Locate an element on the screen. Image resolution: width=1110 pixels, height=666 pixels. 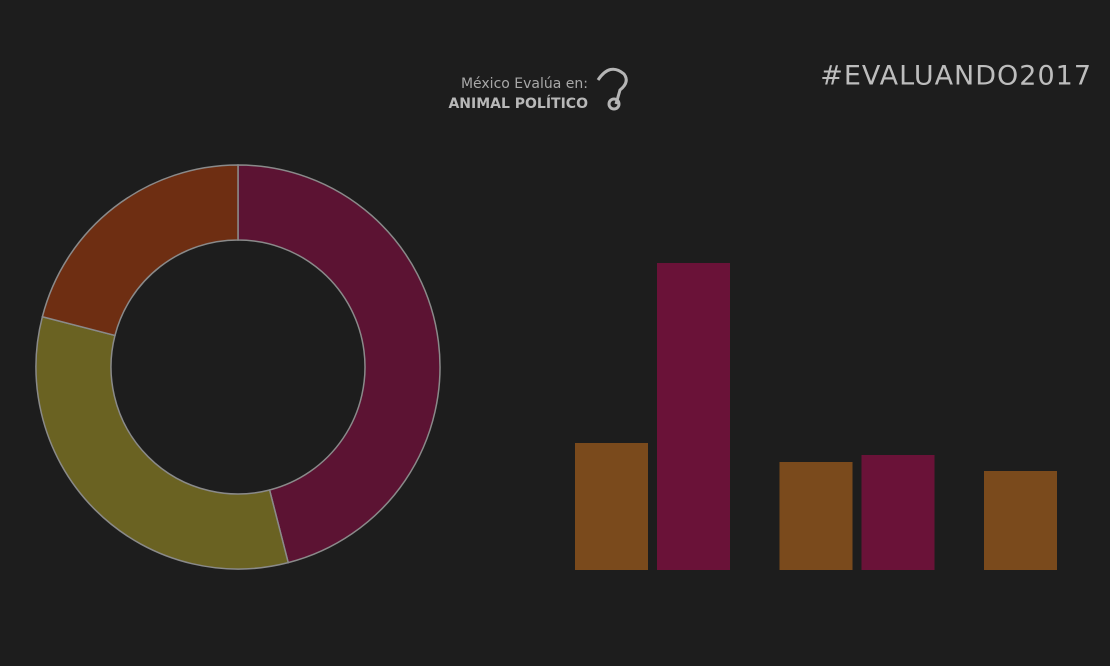
logo-trunk is located at coordinates (612, 86).